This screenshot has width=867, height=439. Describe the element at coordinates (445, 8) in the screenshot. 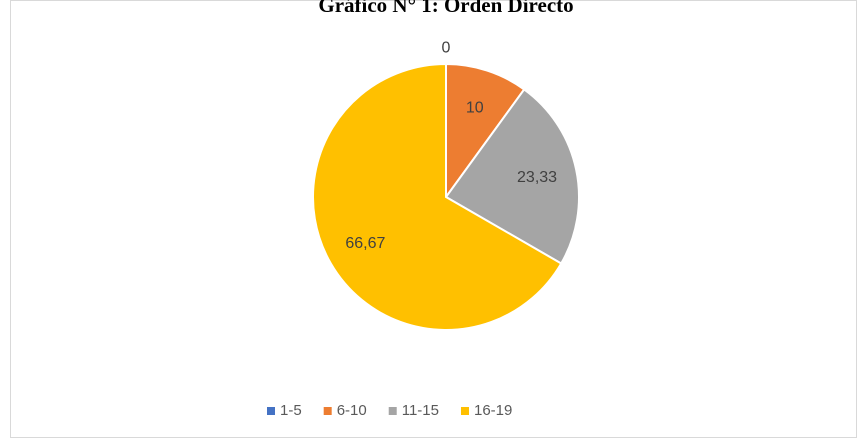

I see `chart-title: Gráfico N° 1: Orden Directo` at that location.